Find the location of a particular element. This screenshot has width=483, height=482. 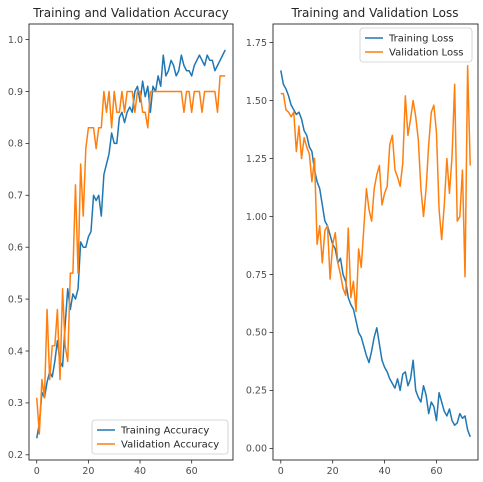

loss-legend-box is located at coordinates (416, 45).